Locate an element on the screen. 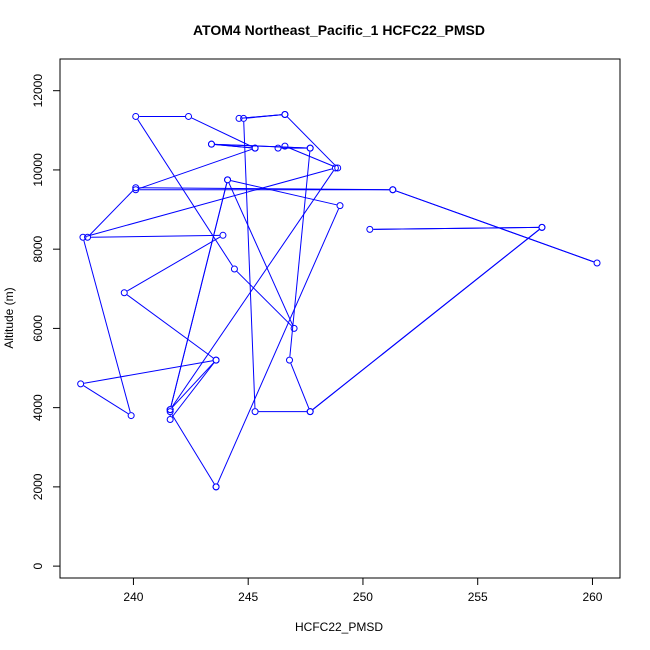 The width and height of the screenshot is (650, 650). x-tick-label: 240 is located at coordinates (133, 597).